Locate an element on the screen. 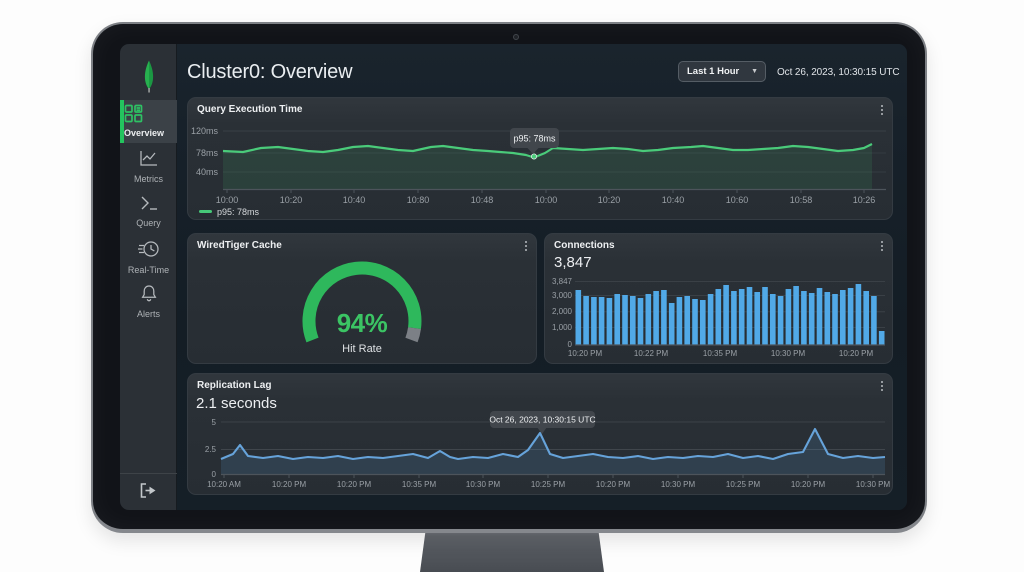 Image resolution: width=1024 pixels, height=572 pixels. svg-text: 3,000 is located at coordinates (562, 295).